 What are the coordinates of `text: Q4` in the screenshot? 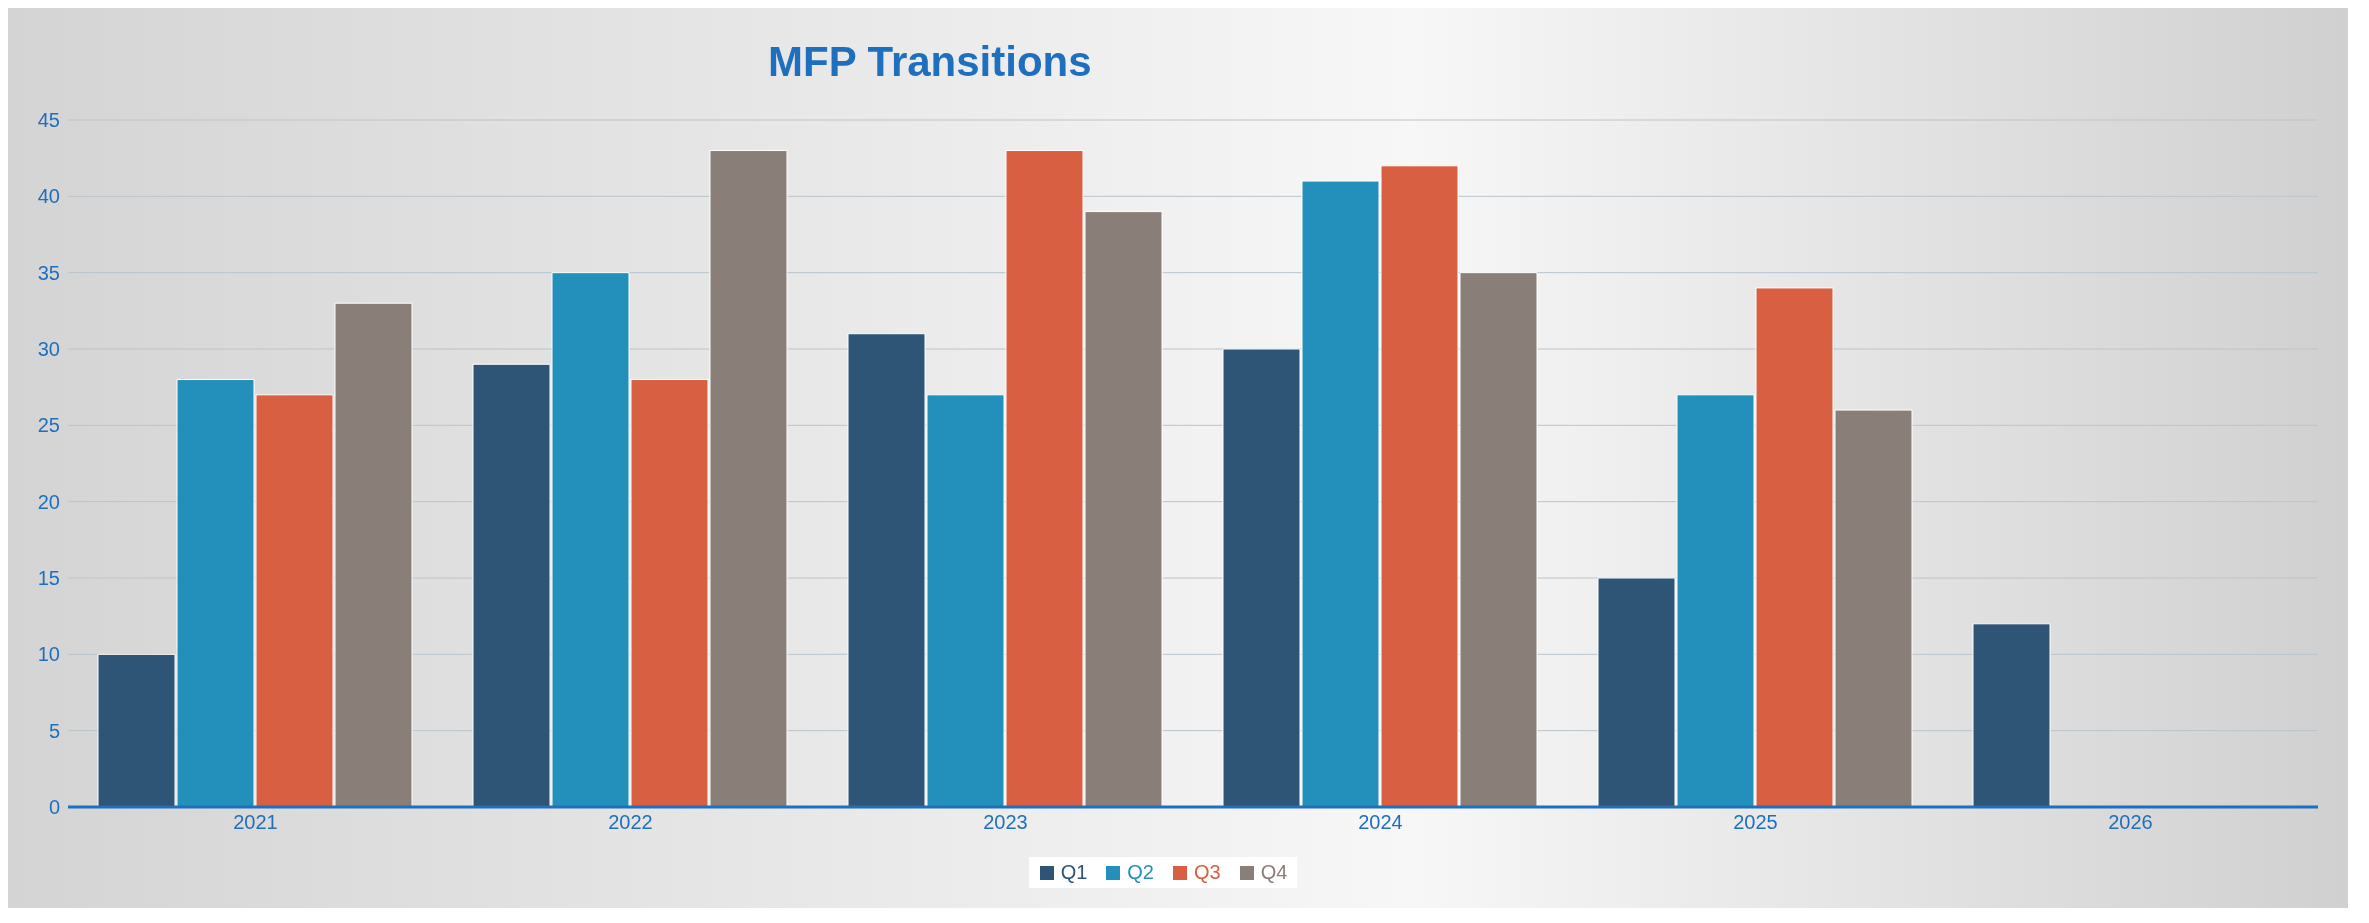 It's located at (1274, 872).